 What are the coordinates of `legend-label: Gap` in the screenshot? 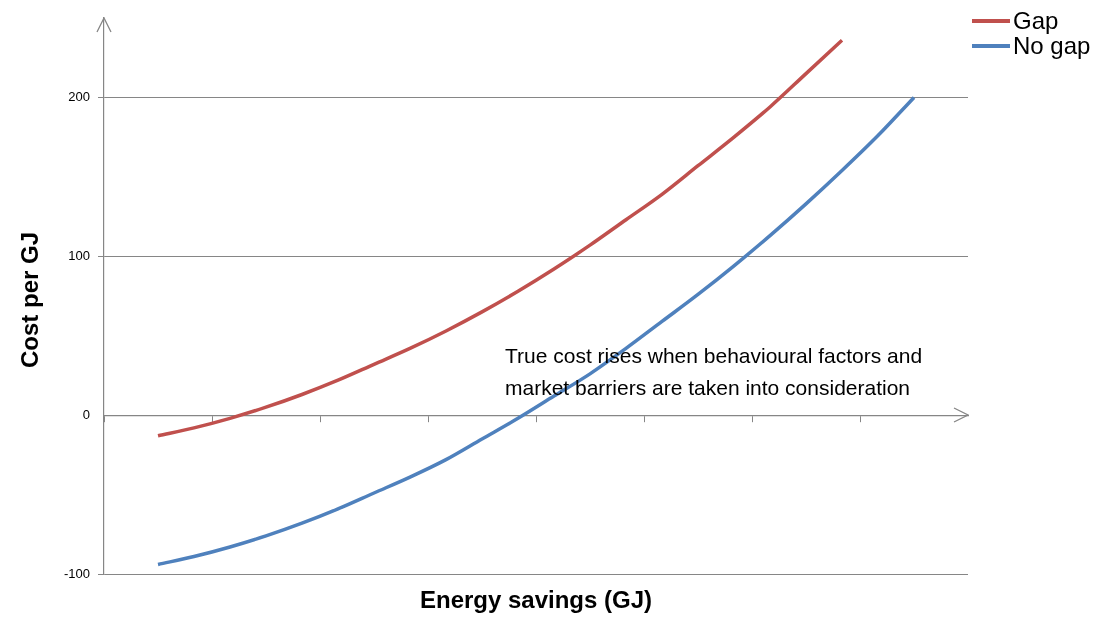 It's located at (1036, 20).